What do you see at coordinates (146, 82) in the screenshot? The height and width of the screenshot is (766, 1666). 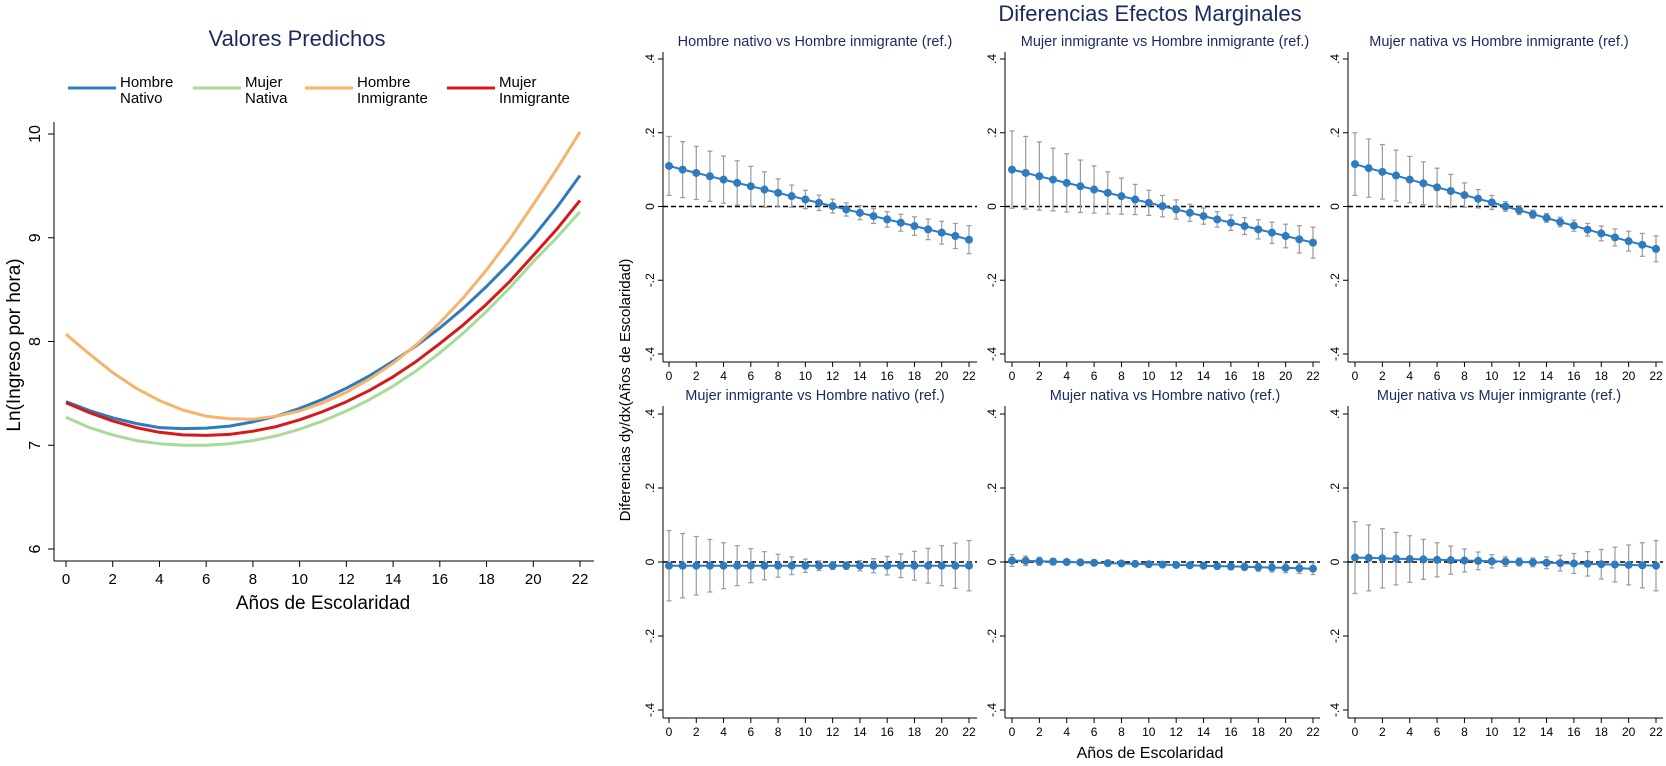 I see `legend-label-0: Hombre` at bounding box center [146, 82].